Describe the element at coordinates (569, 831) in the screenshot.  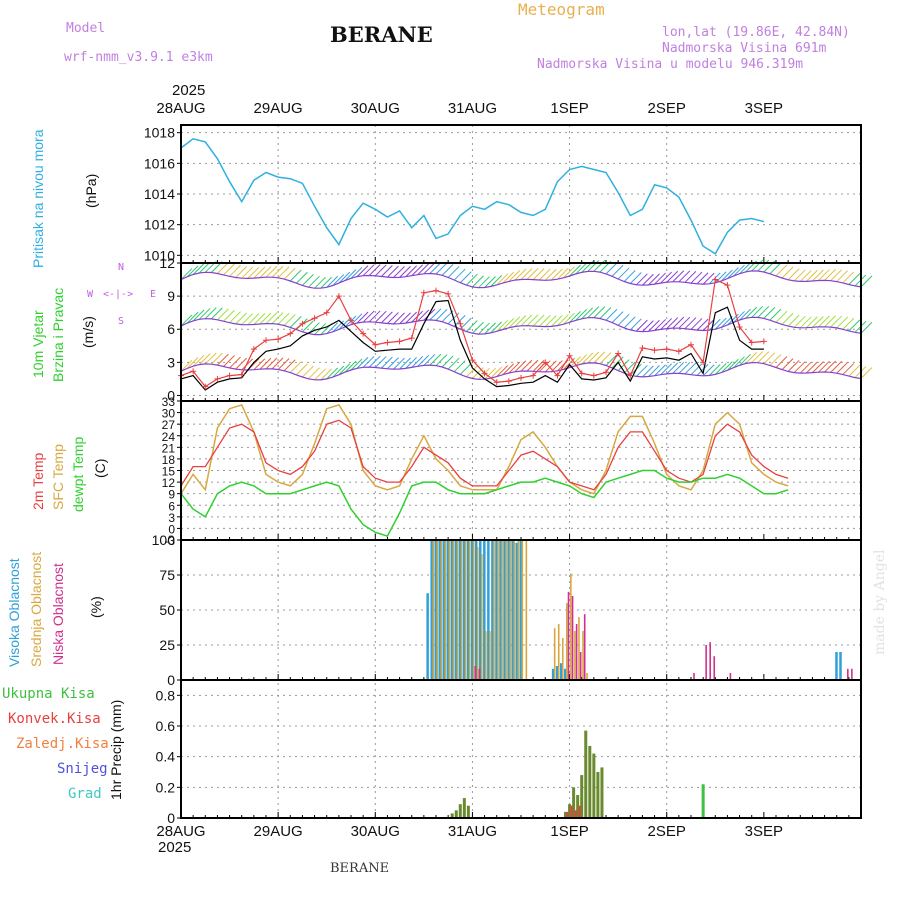
I see `x-tick-label-bottom: 1SEP` at that location.